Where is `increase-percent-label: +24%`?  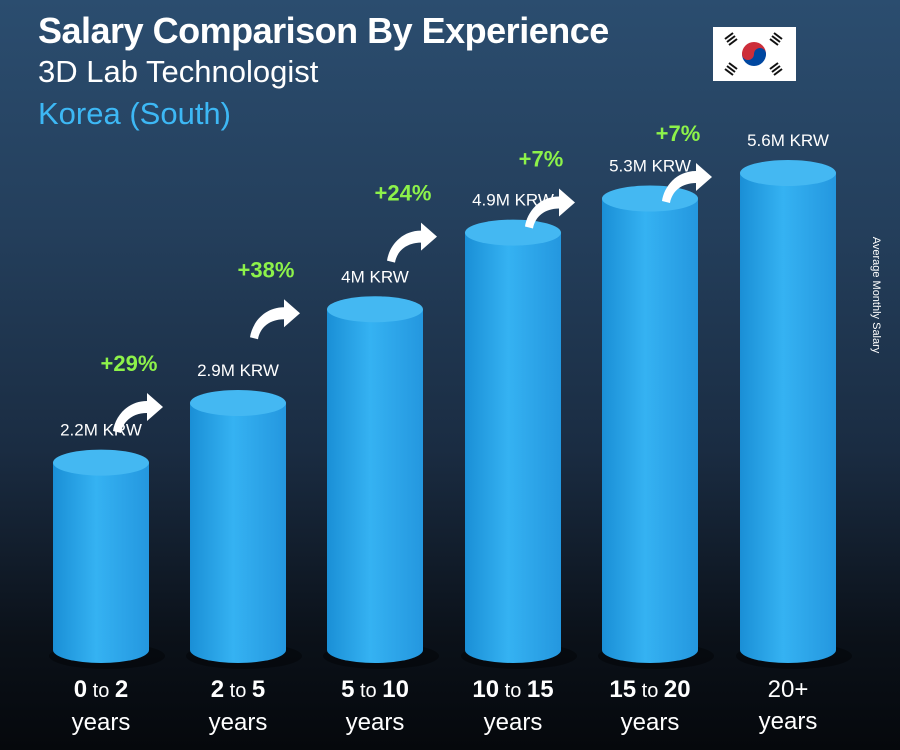
increase-percent-label: +24% is located at coordinates (403, 193).